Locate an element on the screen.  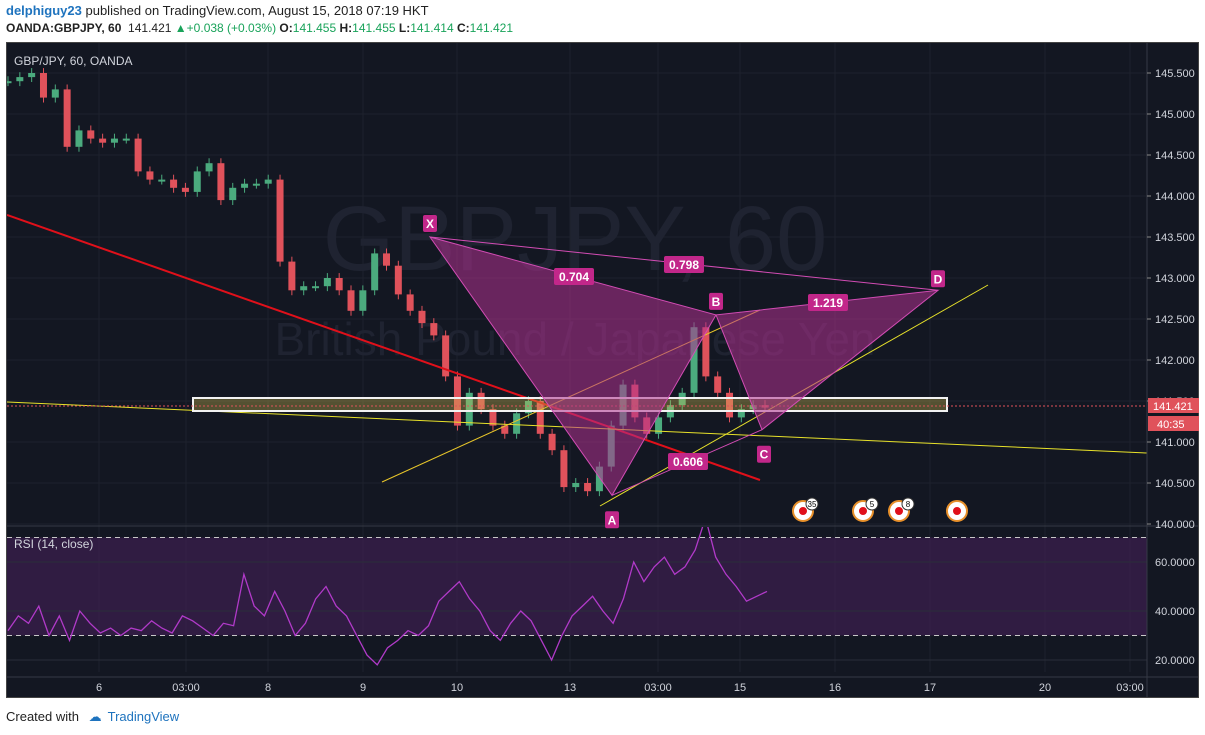
price-tick-label: 144.000 is located at coordinates (1175, 197).